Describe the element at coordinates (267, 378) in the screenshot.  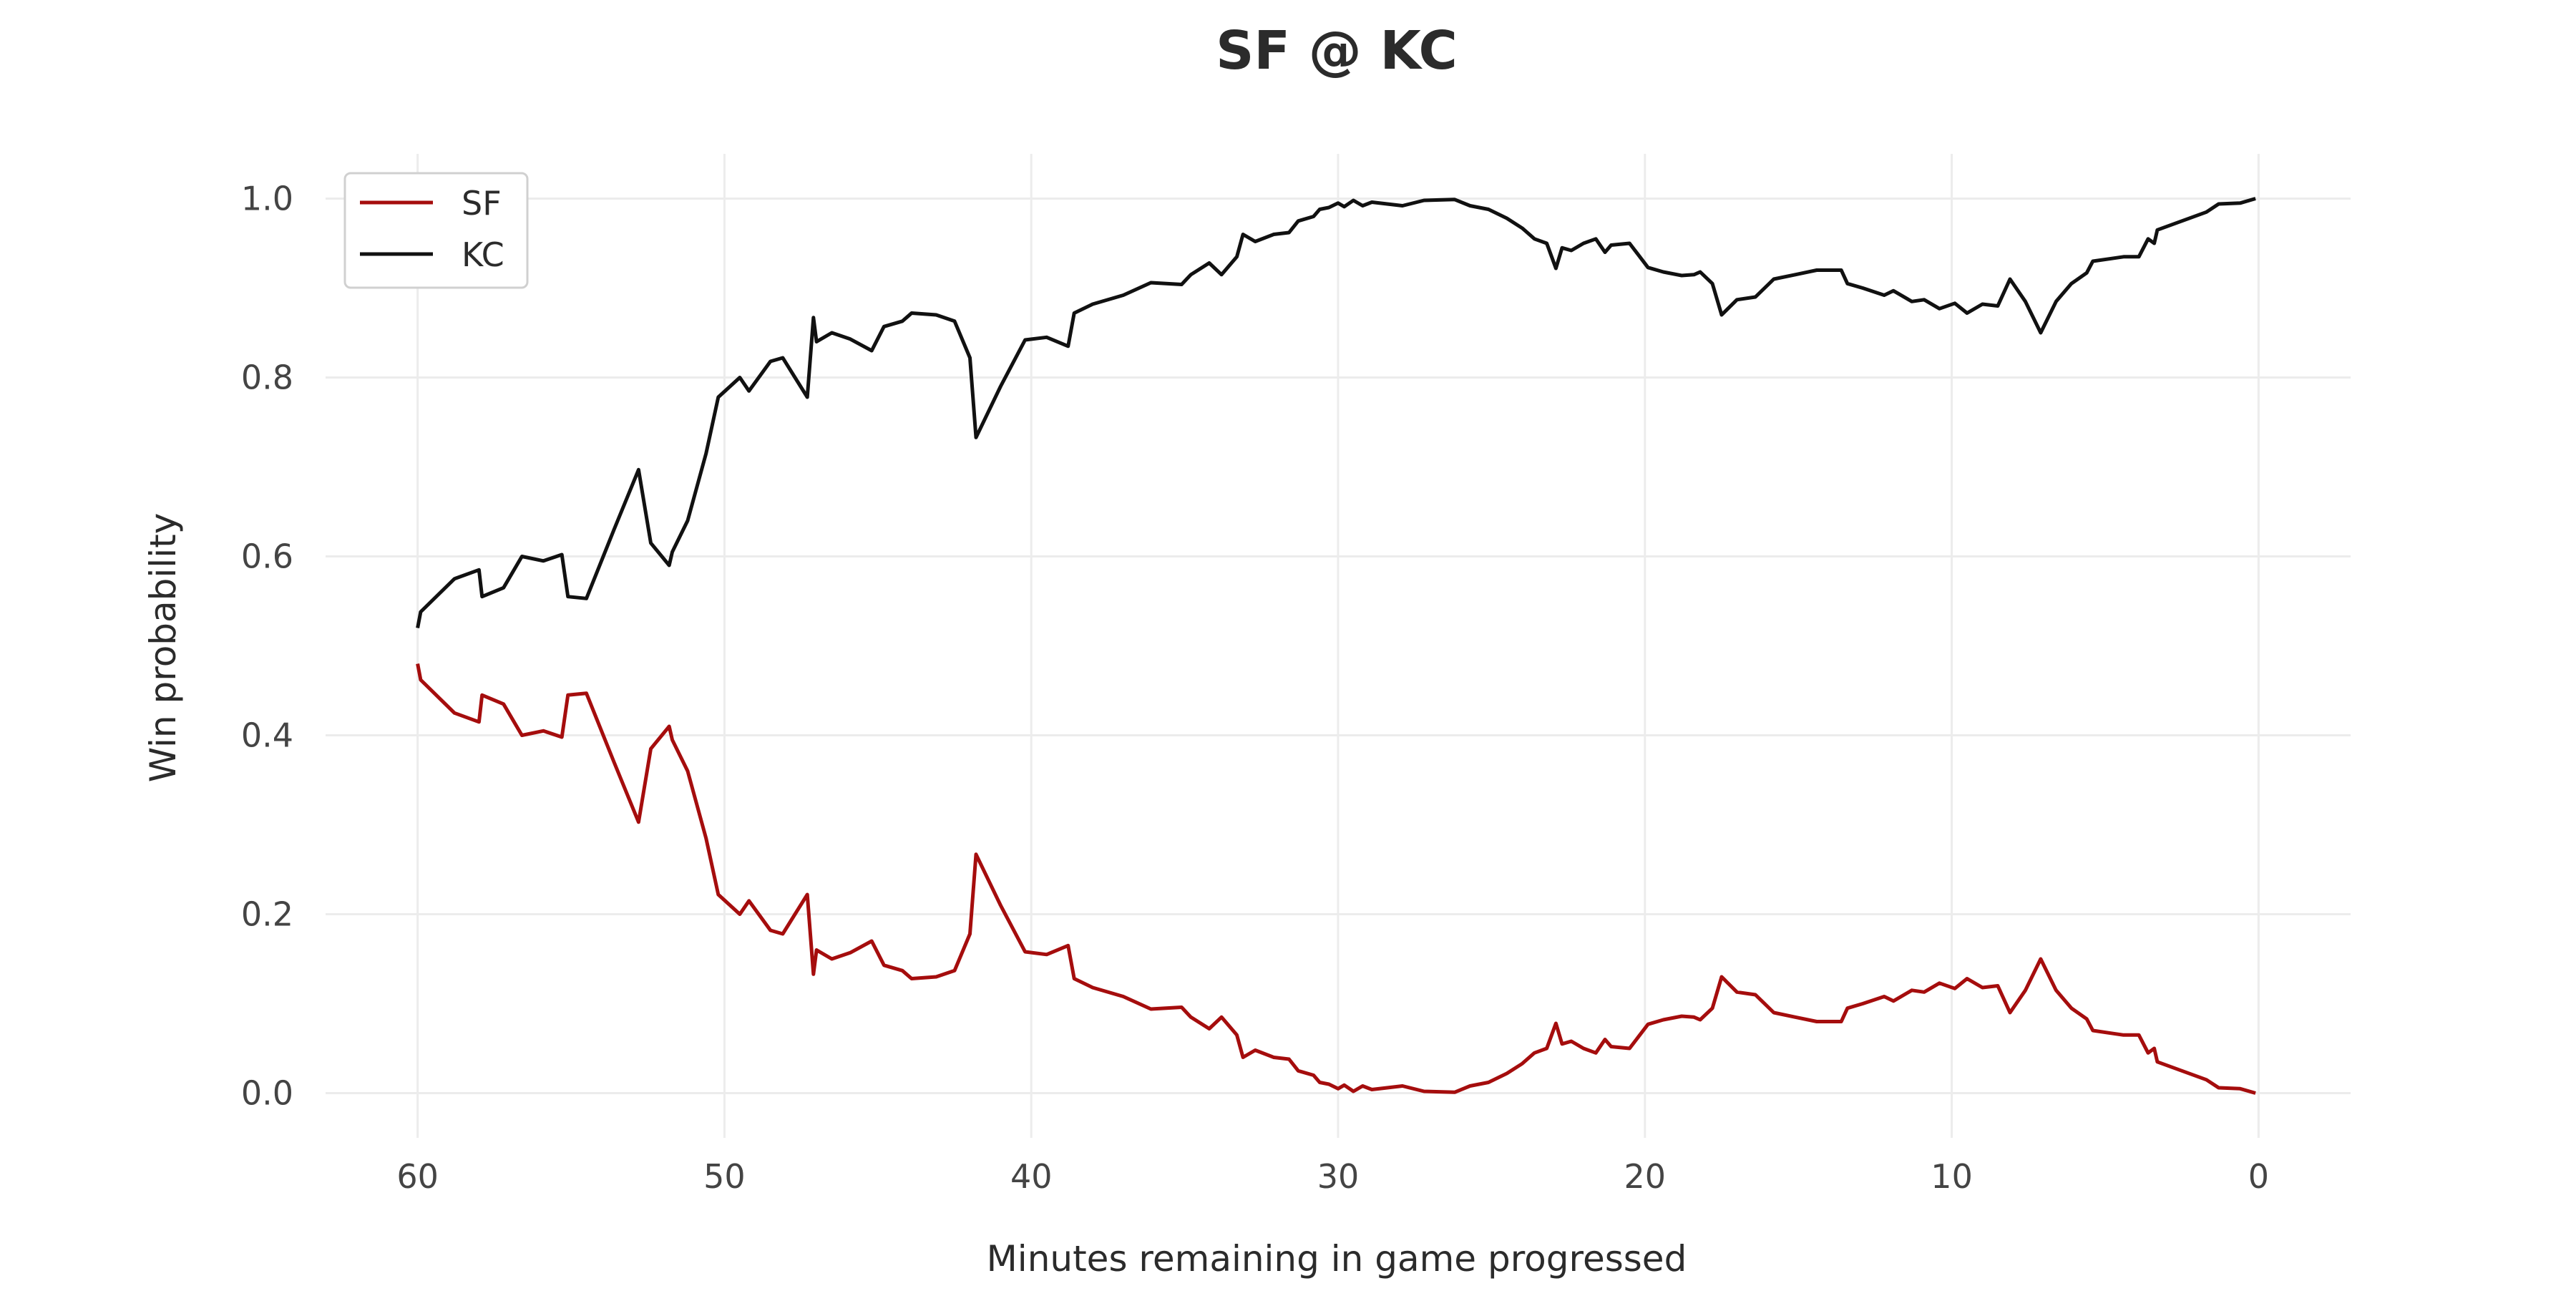
I see `y-tick-label: 0.8` at that location.